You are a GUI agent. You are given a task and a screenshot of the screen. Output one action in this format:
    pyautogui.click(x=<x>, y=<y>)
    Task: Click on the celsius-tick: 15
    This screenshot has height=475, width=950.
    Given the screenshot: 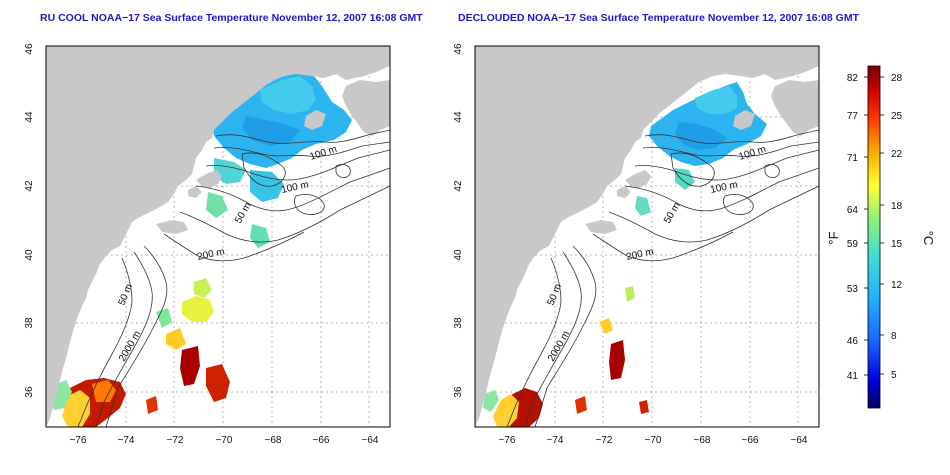 What is the action you would take?
    pyautogui.click(x=897, y=244)
    